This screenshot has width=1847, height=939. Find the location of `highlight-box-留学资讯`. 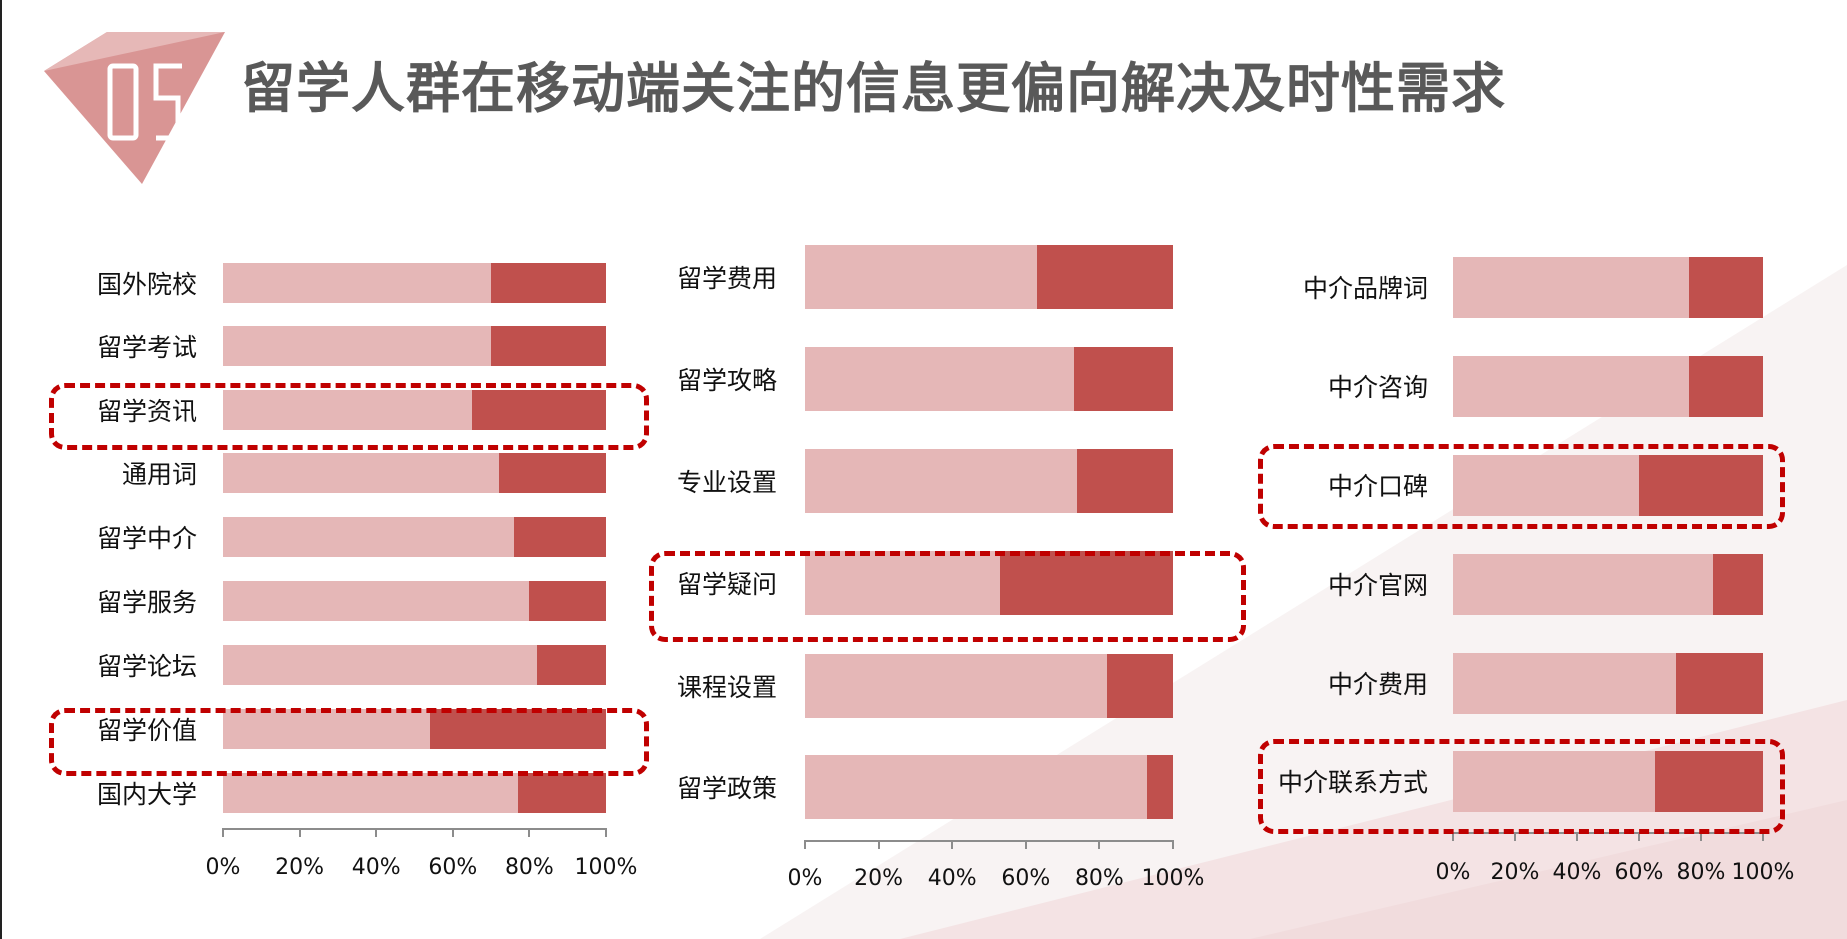

highlight-box-留学资讯 is located at coordinates (349, 416).